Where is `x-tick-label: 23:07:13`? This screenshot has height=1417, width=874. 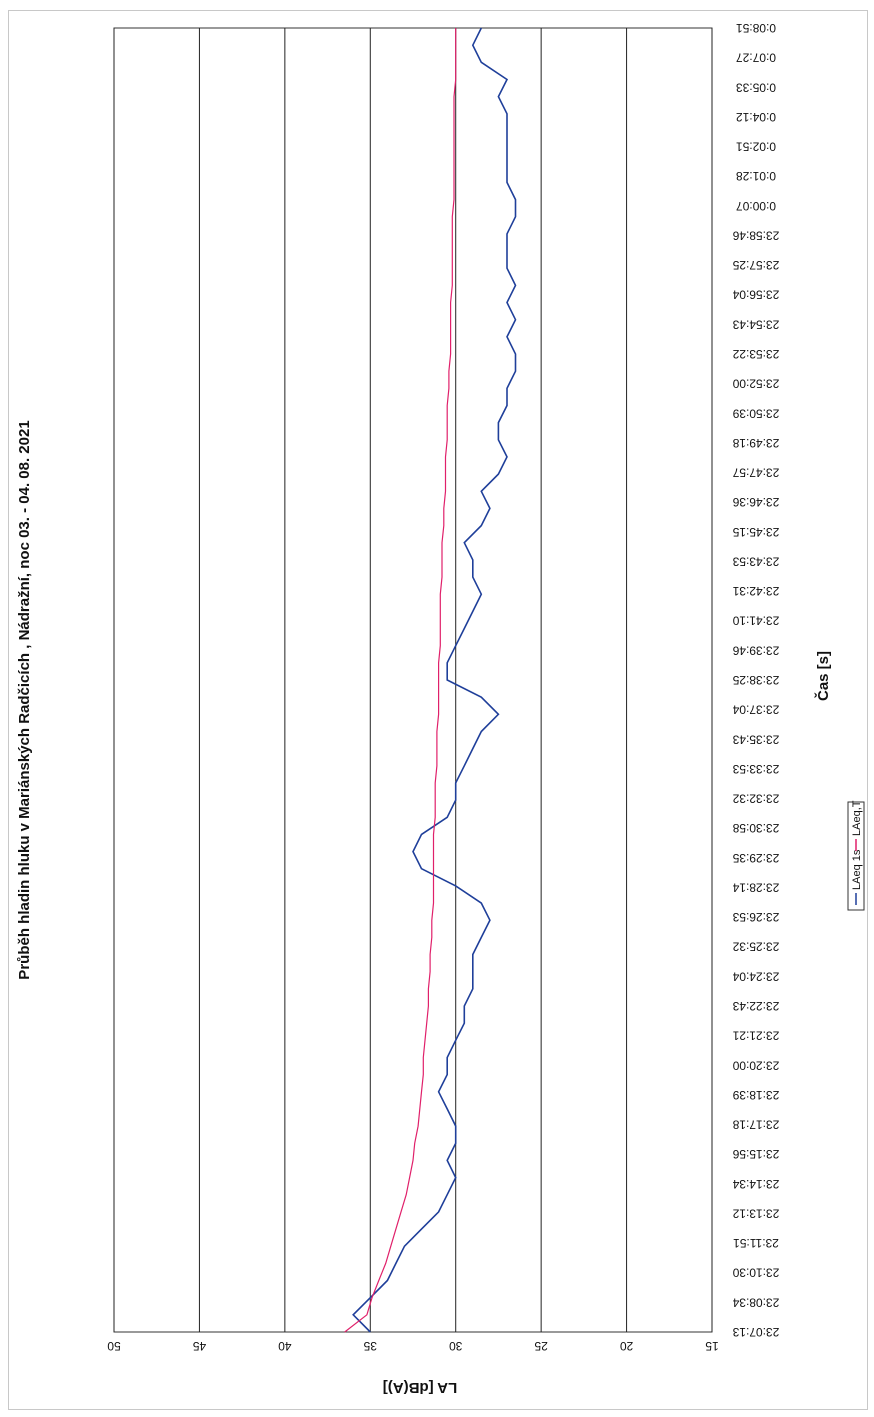
x-tick-label: 23:07:13 is located at coordinates (755, 1332).